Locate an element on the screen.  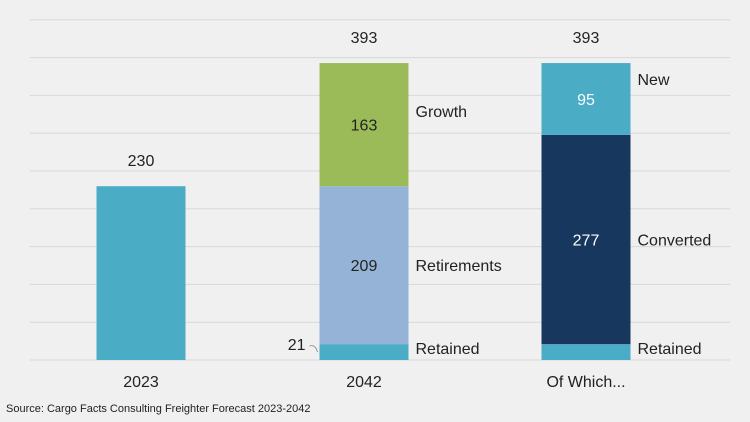
x-axis-tick-label: 2042 is located at coordinates (364, 382).